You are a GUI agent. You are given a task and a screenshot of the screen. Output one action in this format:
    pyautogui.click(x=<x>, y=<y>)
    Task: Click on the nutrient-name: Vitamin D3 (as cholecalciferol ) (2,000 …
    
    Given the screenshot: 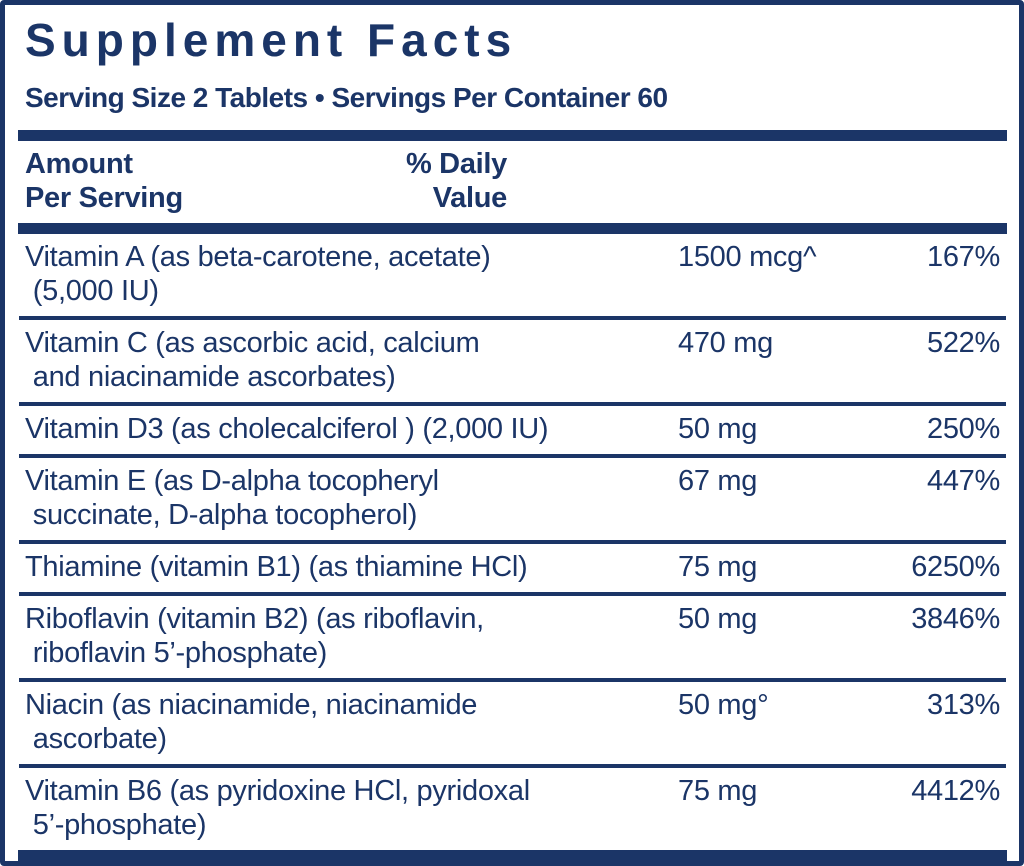 What is the action you would take?
    pyautogui.click(x=287, y=429)
    